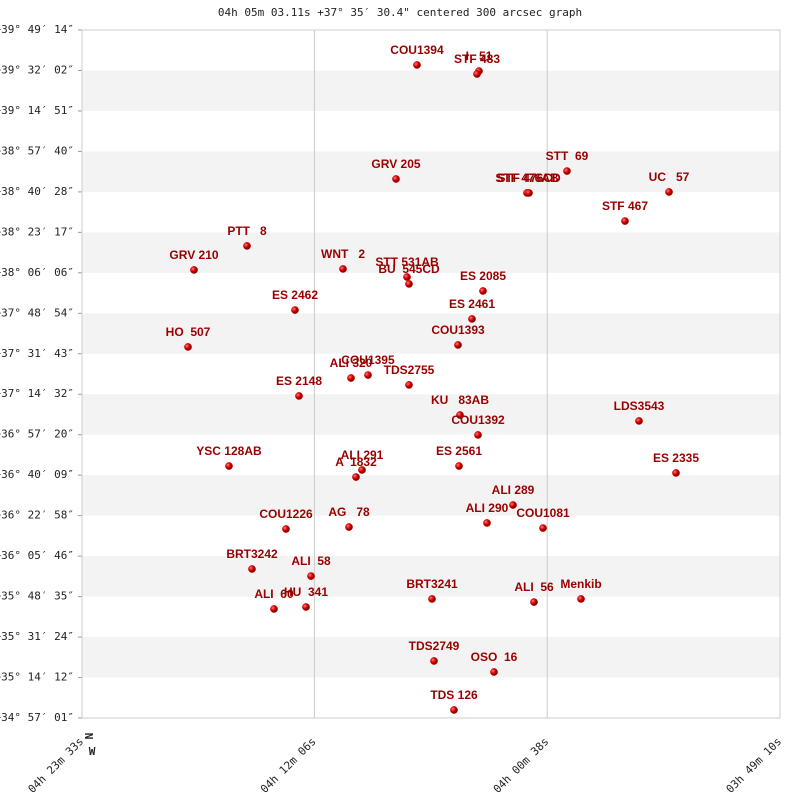  Describe the element at coordinates (37, 677) in the screenshot. I see `y-tick-label: +35° 14′ 12″` at that location.